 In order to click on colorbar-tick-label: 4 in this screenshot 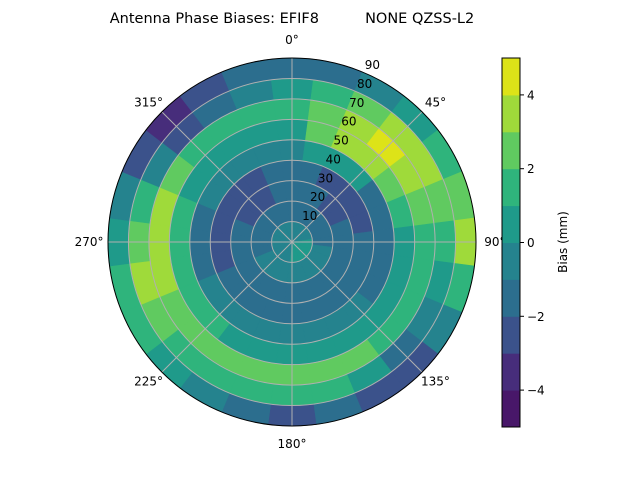, I will do `click(531, 95)`.